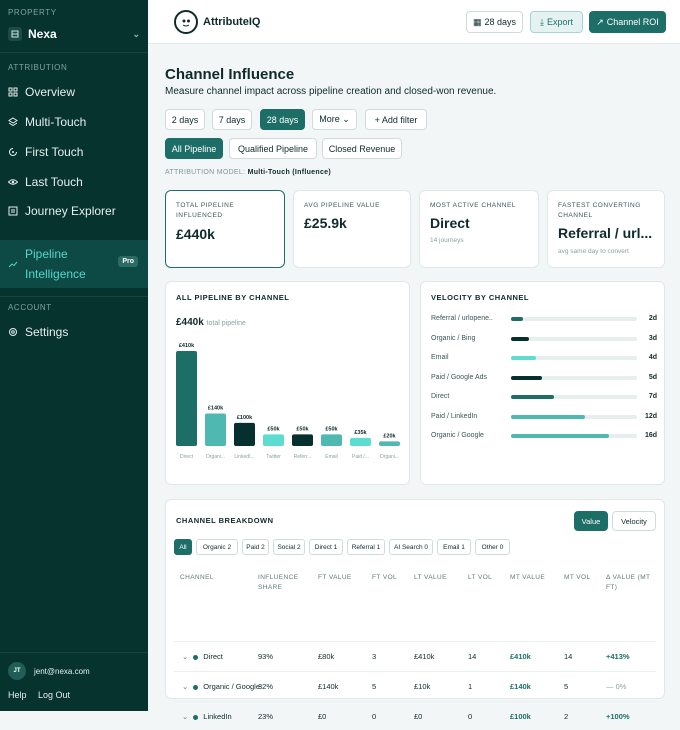 This screenshot has height=730, width=680. Describe the element at coordinates (480, 577) in the screenshot. I see `column-header: LT VOL` at that location.